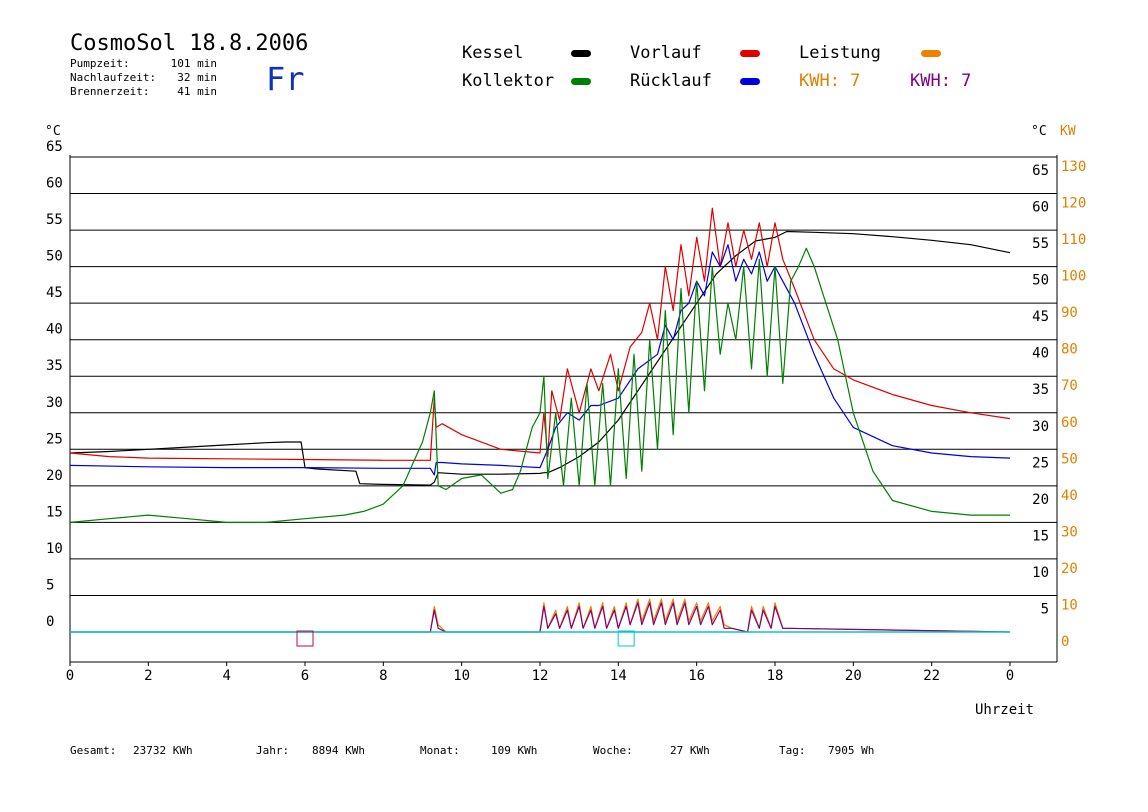 The image size is (1148, 812). I want to click on time-value-pump: 101 min, so click(194, 63).